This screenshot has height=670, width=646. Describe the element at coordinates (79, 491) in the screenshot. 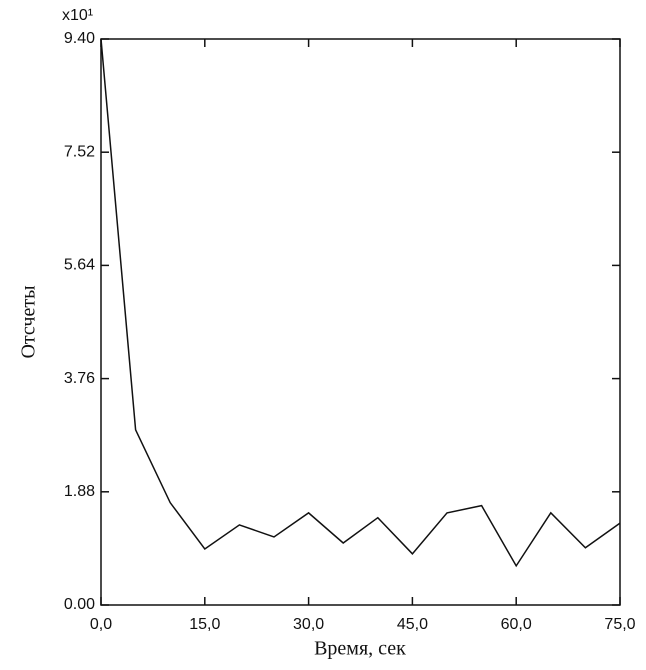

I see `y-tick-label: 1.88` at that location.